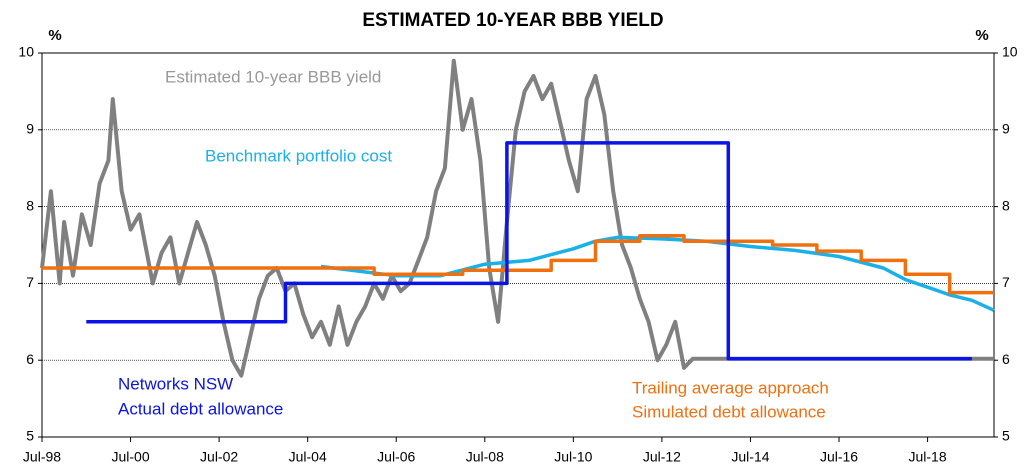 The image size is (1026, 470). What do you see at coordinates (1006, 359) in the screenshot?
I see `y2-tick-label: 6` at bounding box center [1006, 359].